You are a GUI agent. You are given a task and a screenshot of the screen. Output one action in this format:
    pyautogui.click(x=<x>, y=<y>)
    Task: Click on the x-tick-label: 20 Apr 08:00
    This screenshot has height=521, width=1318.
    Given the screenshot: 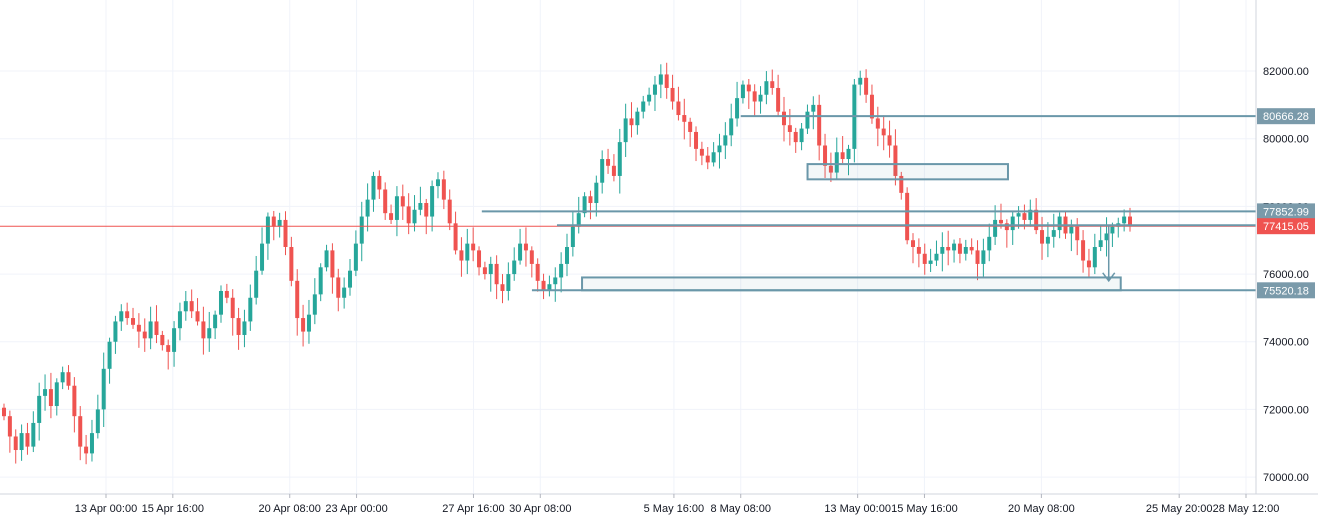 What is the action you would take?
    pyautogui.click(x=290, y=509)
    